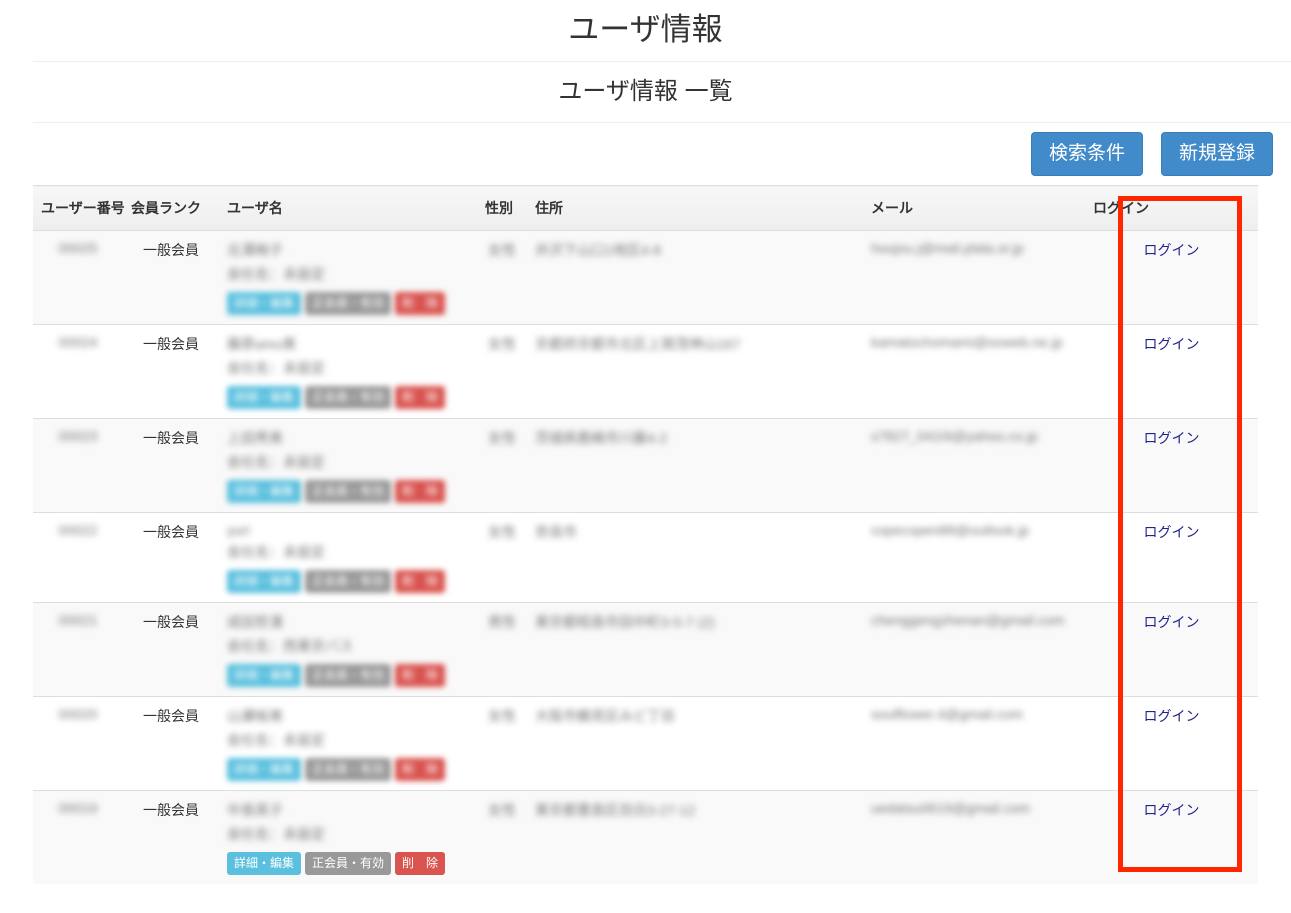 This screenshot has width=1291, height=913. What do you see at coordinates (78, 465) in the screenshot?
I see `cell-user-number: 00023` at bounding box center [78, 465].